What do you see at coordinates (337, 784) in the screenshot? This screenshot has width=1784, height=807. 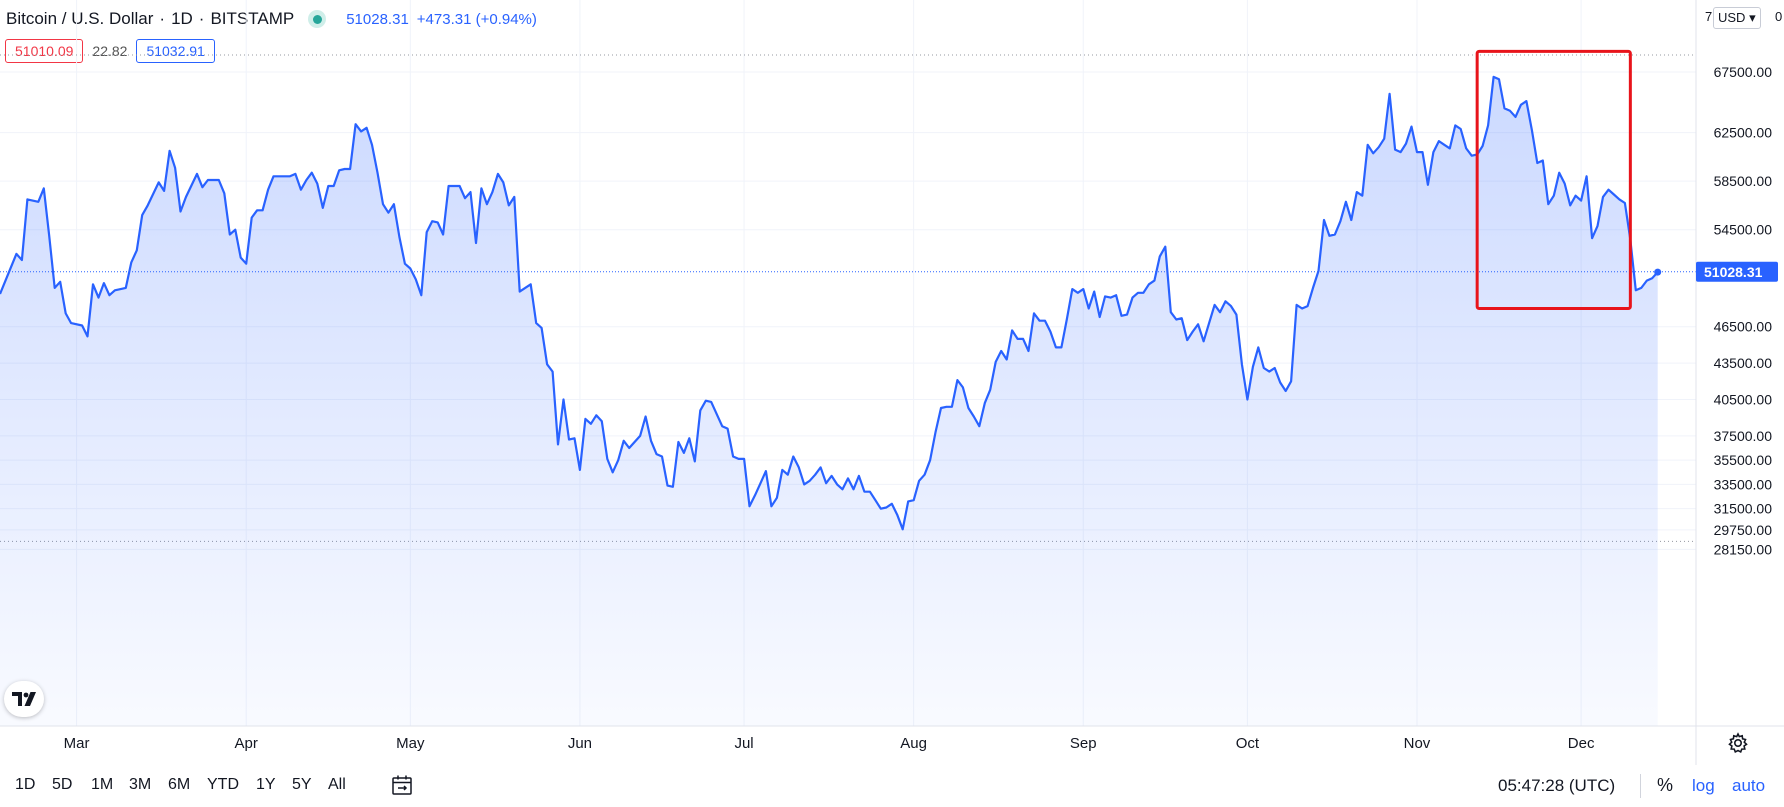 I see `range-all-button: All` at bounding box center [337, 784].